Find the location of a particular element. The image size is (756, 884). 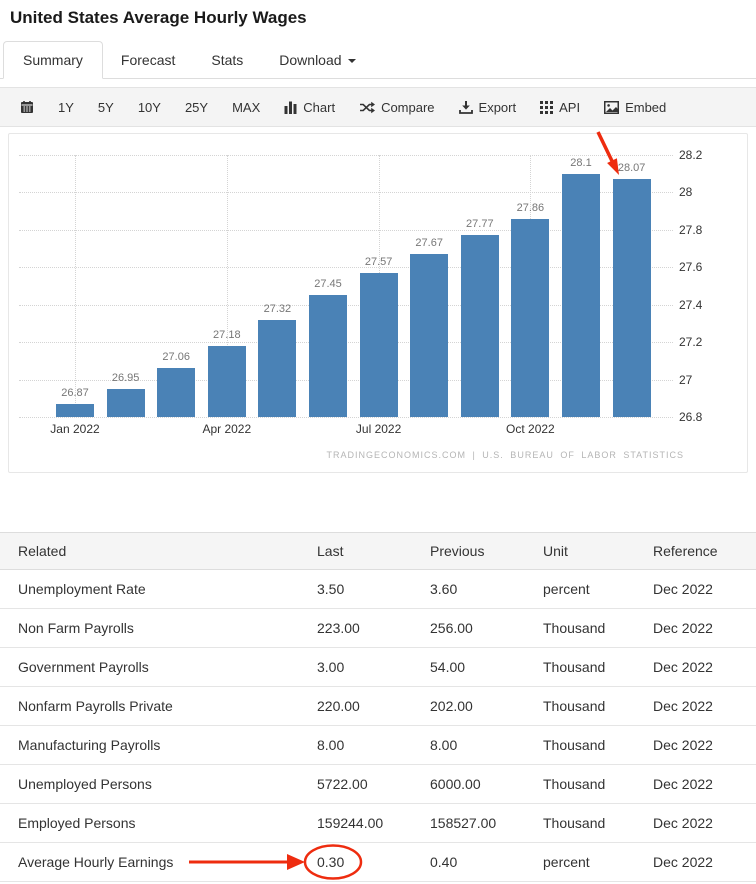

tab-summary: Summary is located at coordinates (53, 60).